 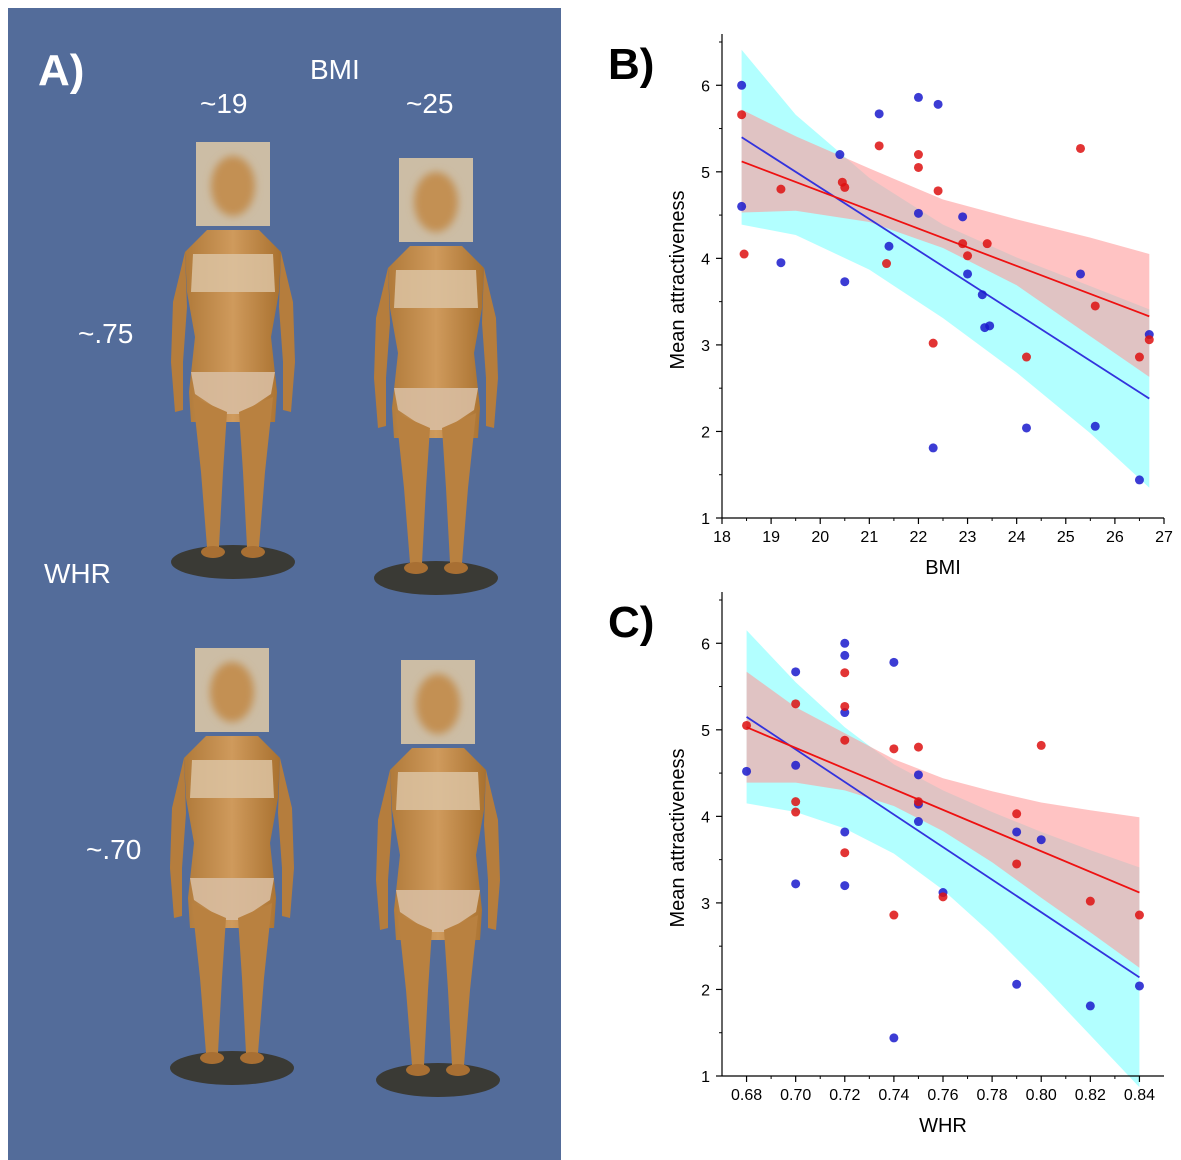 What do you see at coordinates (224, 103) in the screenshot?
I see `bmi-low-label: ~19` at bounding box center [224, 103].